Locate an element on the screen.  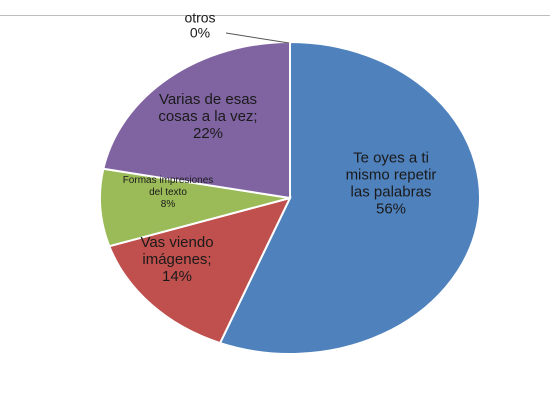
pie-label-0-line-0: Te oyes a ti is located at coordinates (391, 158).